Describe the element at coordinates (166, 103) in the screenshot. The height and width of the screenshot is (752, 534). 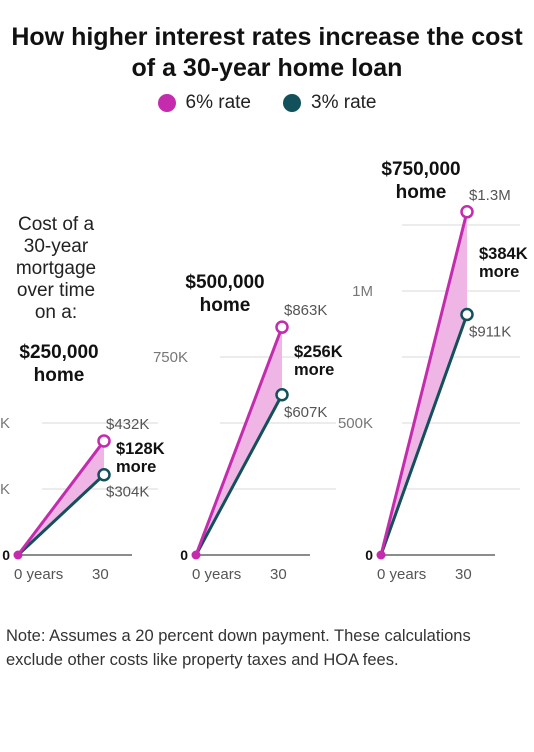
I see `legend-swatch-6-rate` at that location.